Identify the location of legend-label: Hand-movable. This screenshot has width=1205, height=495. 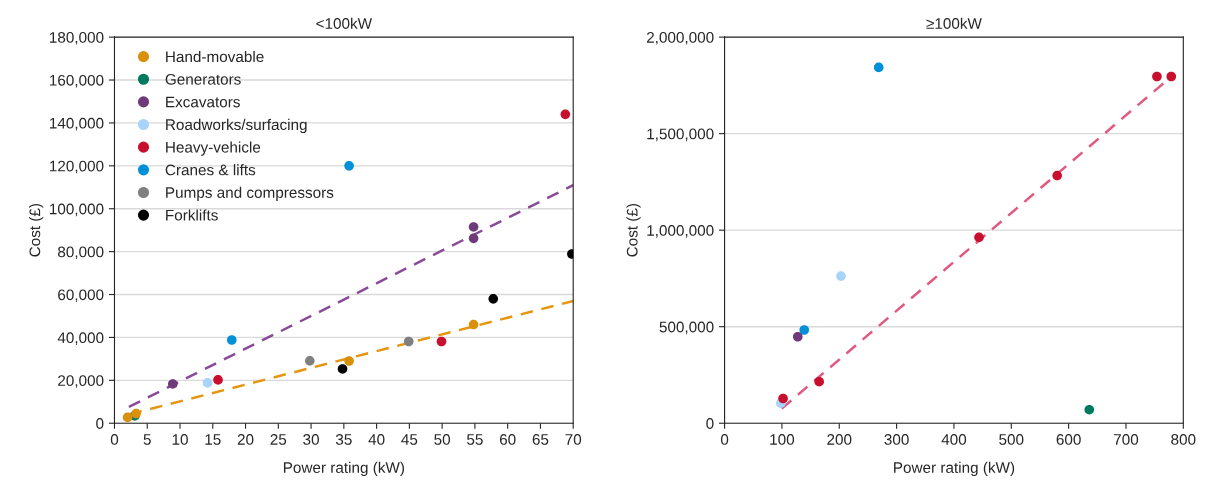
(215, 56).